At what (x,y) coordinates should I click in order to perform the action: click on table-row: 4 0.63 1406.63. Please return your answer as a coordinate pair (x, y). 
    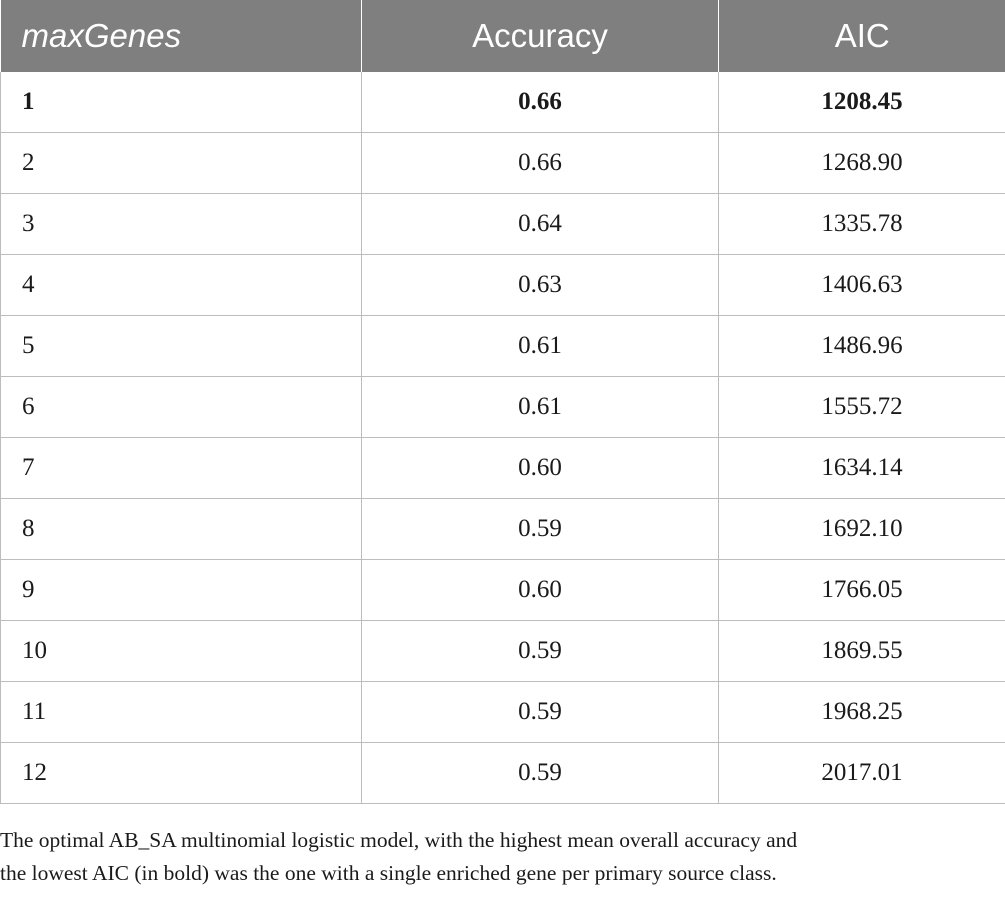
    Looking at the image, I should click on (502, 285).